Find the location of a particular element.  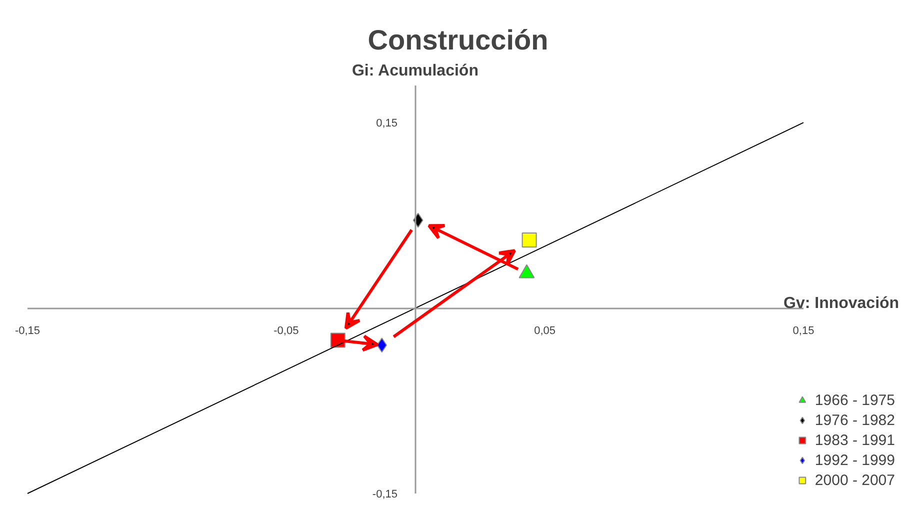

x-tick-label: 0,15 is located at coordinates (803, 331).